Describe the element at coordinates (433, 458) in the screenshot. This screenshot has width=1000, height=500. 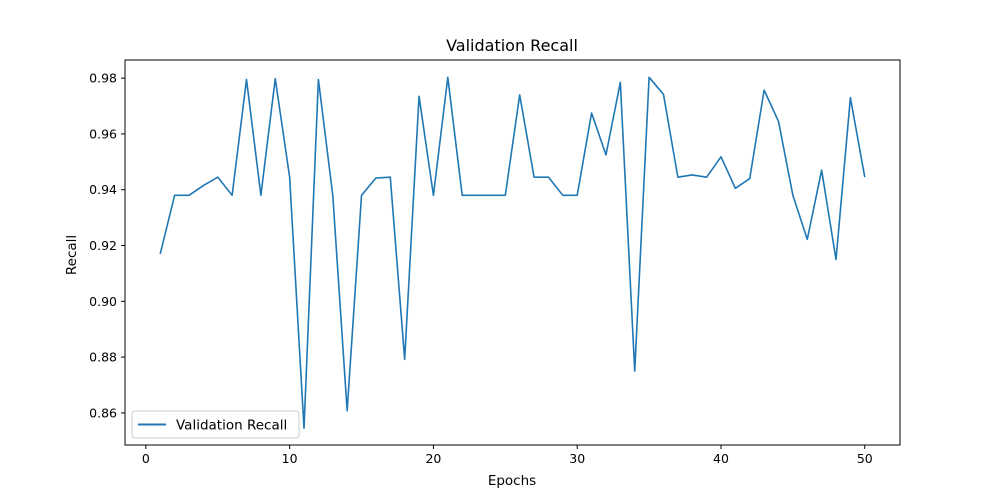
I see `x-tick-label: 20` at that location.